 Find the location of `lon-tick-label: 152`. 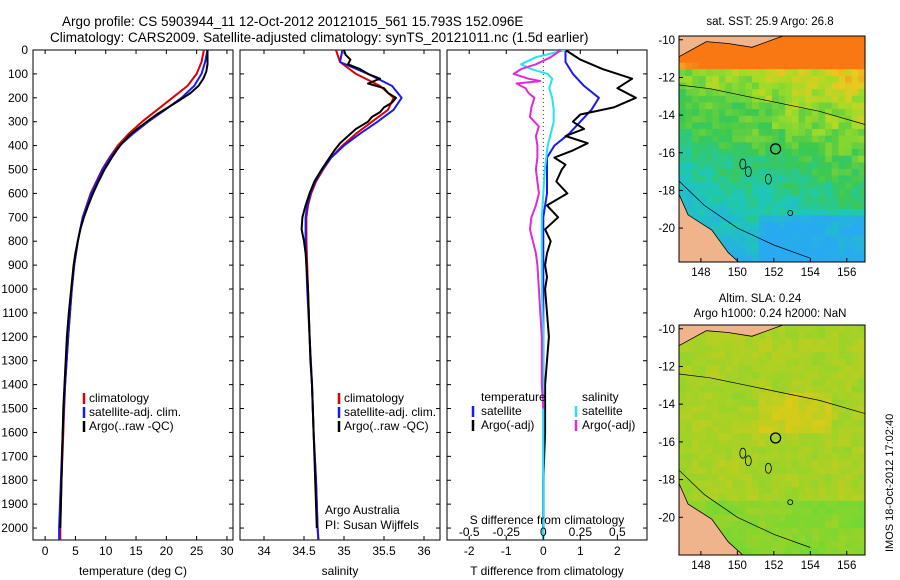

lon-tick-label: 152 is located at coordinates (773, 273).